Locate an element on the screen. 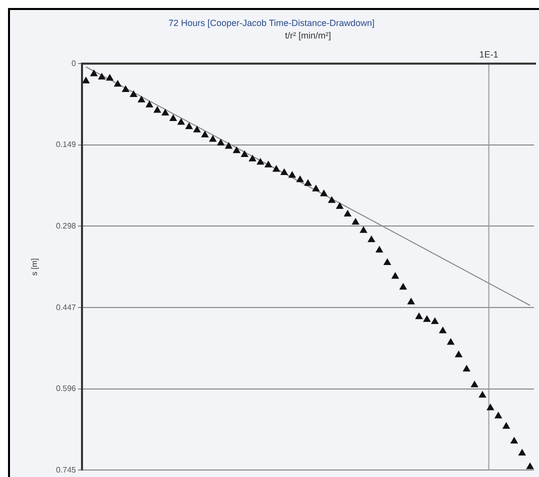  chart-title: 72 Hours [Cooper-Jacob Time-Distance-Drawdown] is located at coordinates (271, 23).